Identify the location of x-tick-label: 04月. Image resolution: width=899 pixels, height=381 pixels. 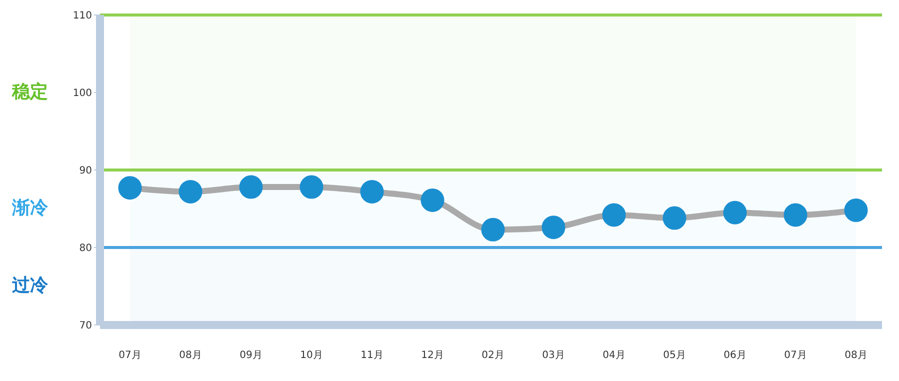
(614, 356).